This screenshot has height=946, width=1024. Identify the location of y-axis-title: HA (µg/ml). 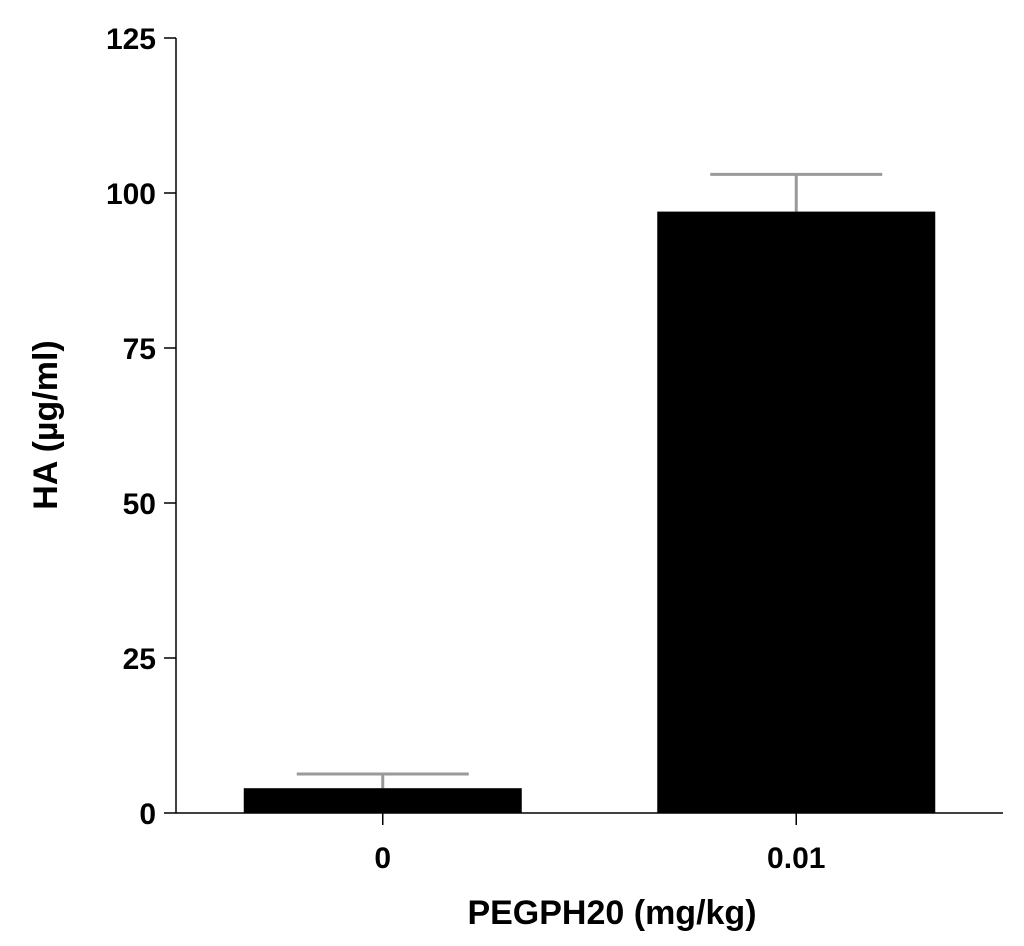
(46, 424).